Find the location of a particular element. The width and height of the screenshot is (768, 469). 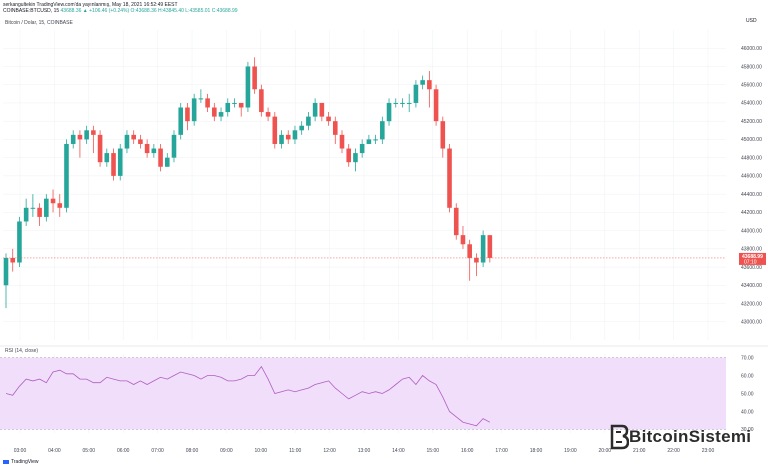

price-tick-label: 43800.00 is located at coordinates (751, 250).